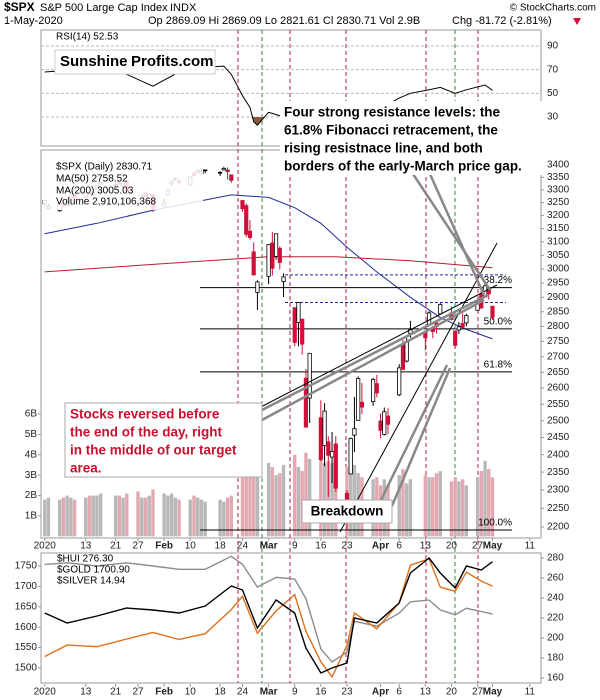 This screenshot has height=700, width=600. Describe the element at coordinates (269, 546) in the screenshot. I see `x-tick-label: Mar` at that location.